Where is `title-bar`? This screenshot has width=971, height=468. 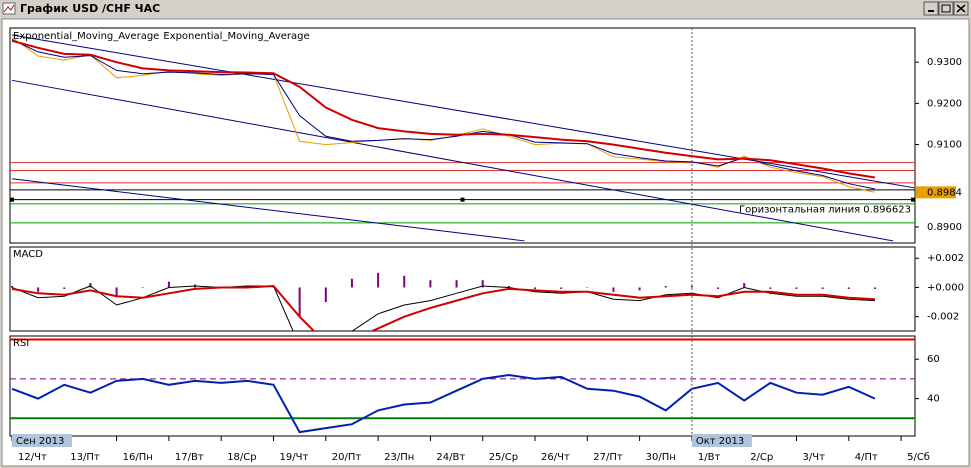
title-bar is located at coordinates (485, 9).